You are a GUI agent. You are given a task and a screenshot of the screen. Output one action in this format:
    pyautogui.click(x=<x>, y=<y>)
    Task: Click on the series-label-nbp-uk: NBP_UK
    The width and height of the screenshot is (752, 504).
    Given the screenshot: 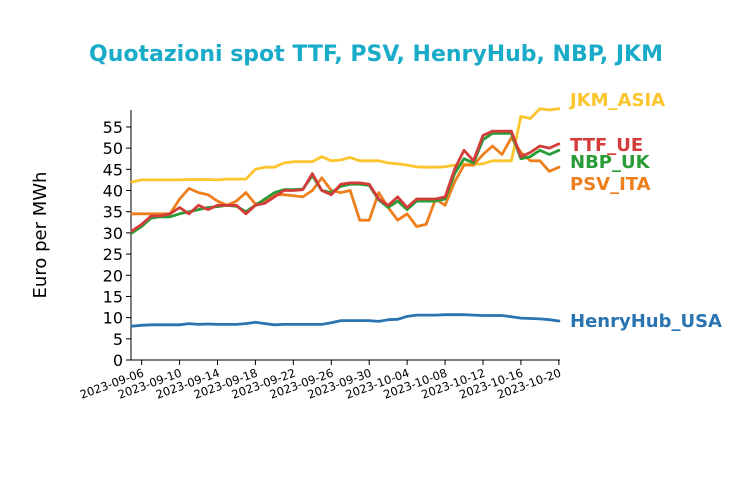 What is the action you would take?
    pyautogui.click(x=610, y=162)
    